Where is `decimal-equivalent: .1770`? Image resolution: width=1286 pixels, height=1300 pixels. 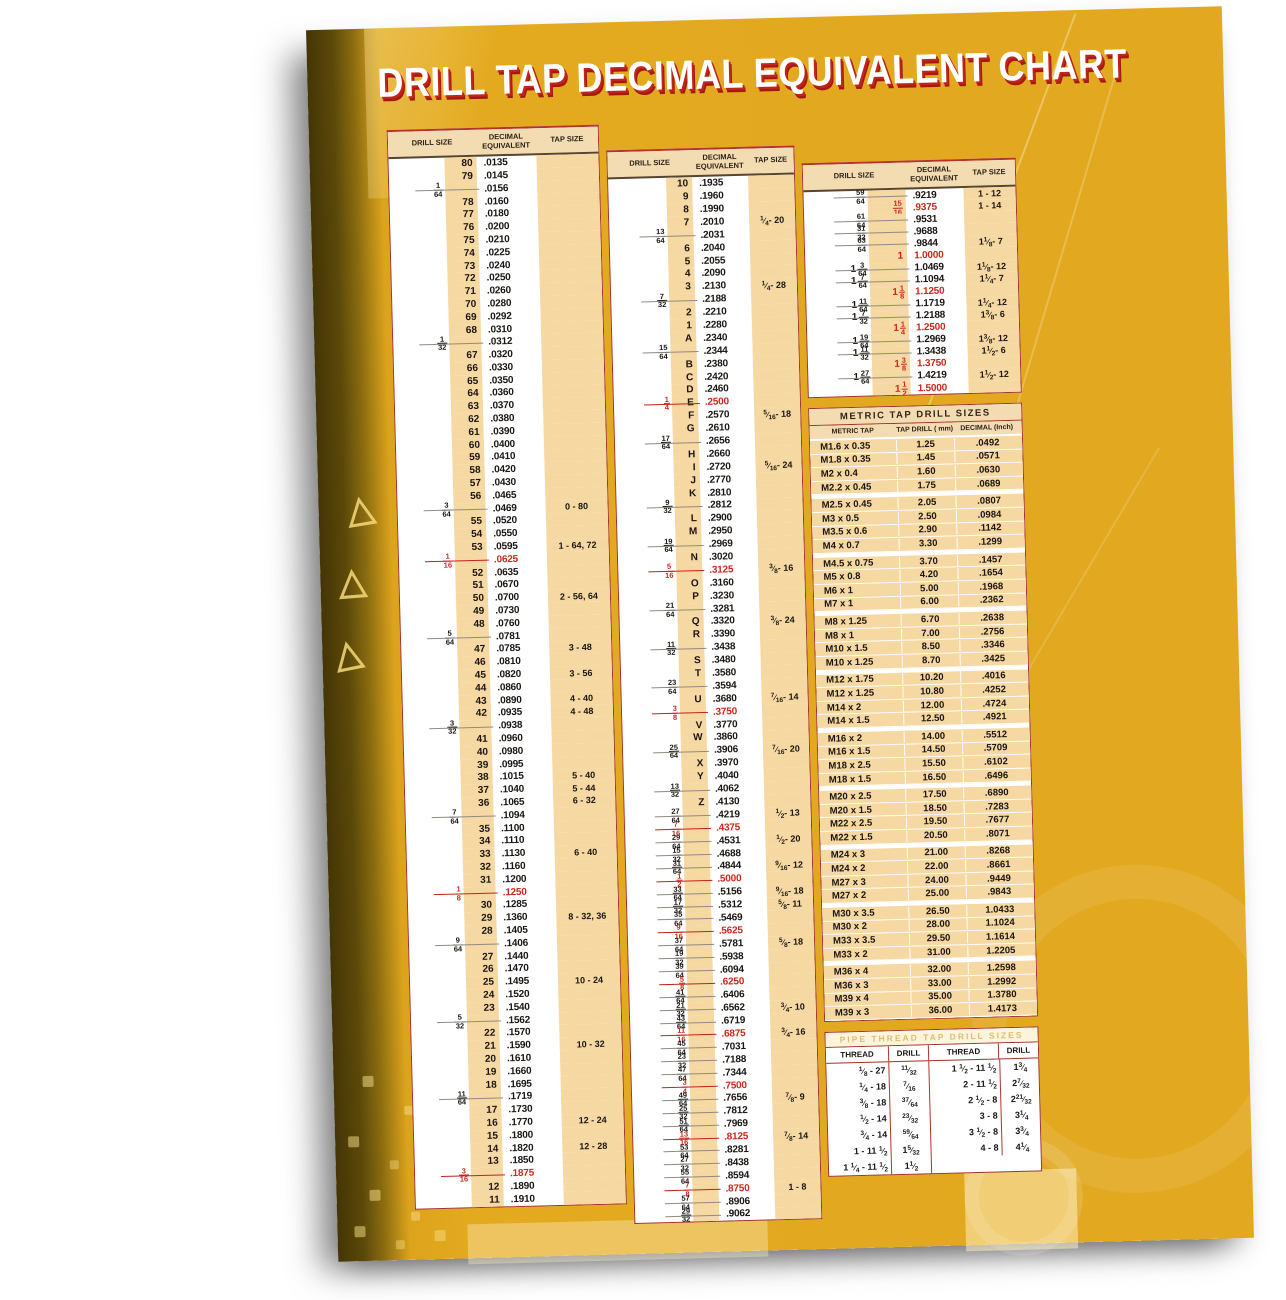 decimal-equivalent: .1770 is located at coordinates (520, 1122).